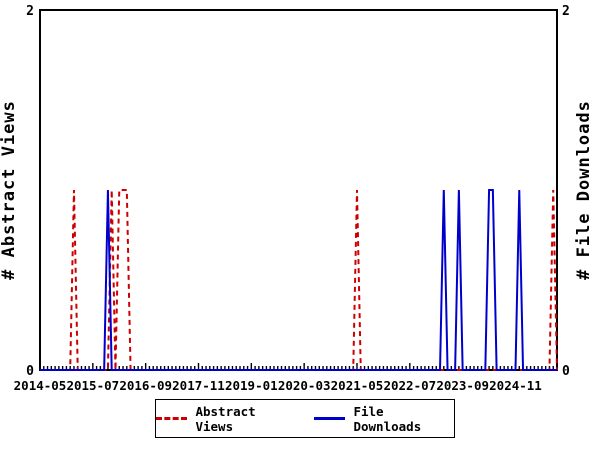 The image size is (600, 450). What do you see at coordinates (305, 418) in the screenshot?
I see `legend: Abstract Views File Downloads` at bounding box center [305, 418].